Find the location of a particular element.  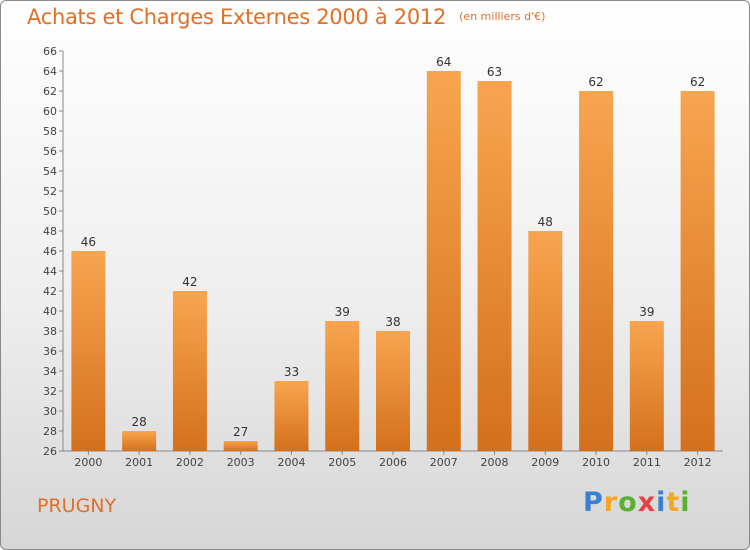

x-tick-label: 2006 is located at coordinates (393, 462).